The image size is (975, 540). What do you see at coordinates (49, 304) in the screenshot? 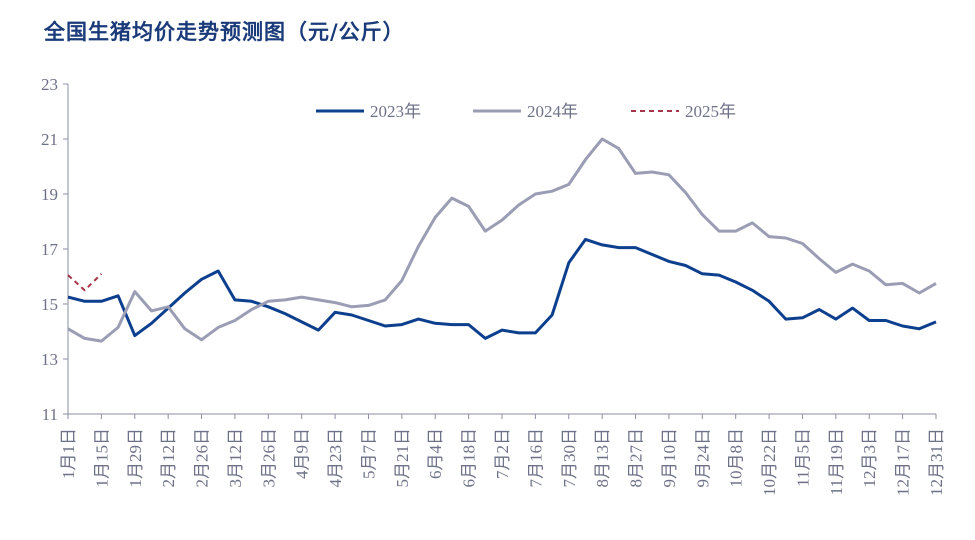
I see `y-tick-label: 15` at bounding box center [49, 304].